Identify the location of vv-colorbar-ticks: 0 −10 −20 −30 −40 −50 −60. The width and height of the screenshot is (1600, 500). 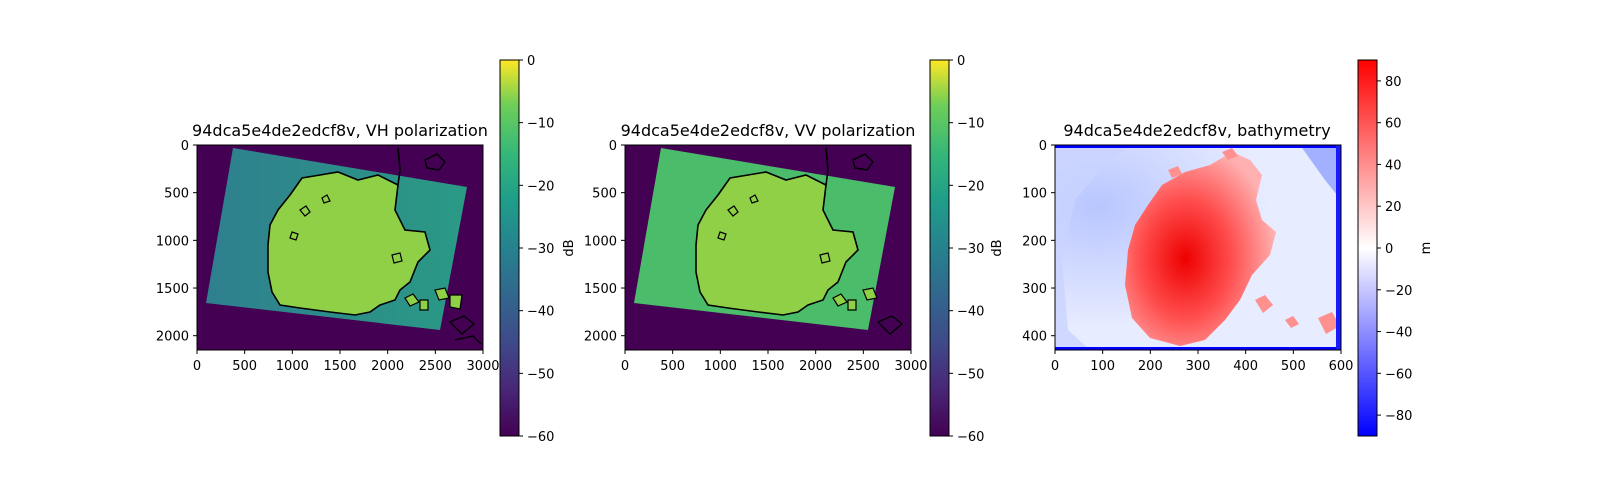
(966, 249).